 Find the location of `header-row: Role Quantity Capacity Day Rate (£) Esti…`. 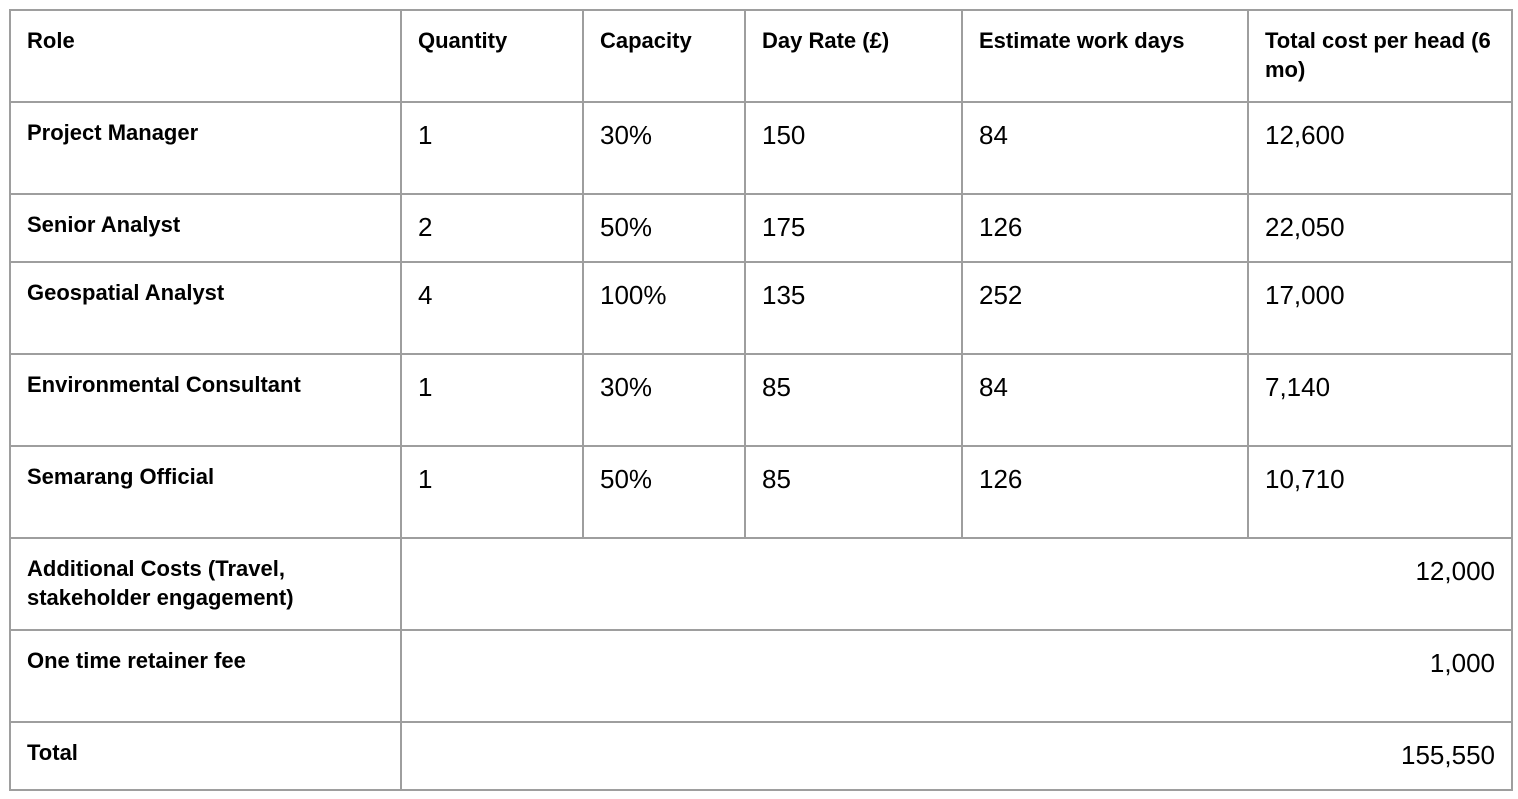

header-row: Role Quantity Capacity Day Rate (£) Esti… is located at coordinates (761, 56).